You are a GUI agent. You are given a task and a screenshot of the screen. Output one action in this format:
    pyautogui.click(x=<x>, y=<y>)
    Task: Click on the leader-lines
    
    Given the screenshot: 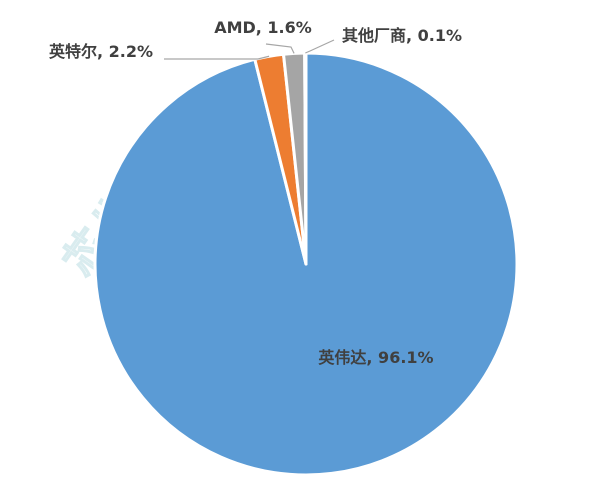 What is the action you would take?
    pyautogui.click(x=249, y=49)
    